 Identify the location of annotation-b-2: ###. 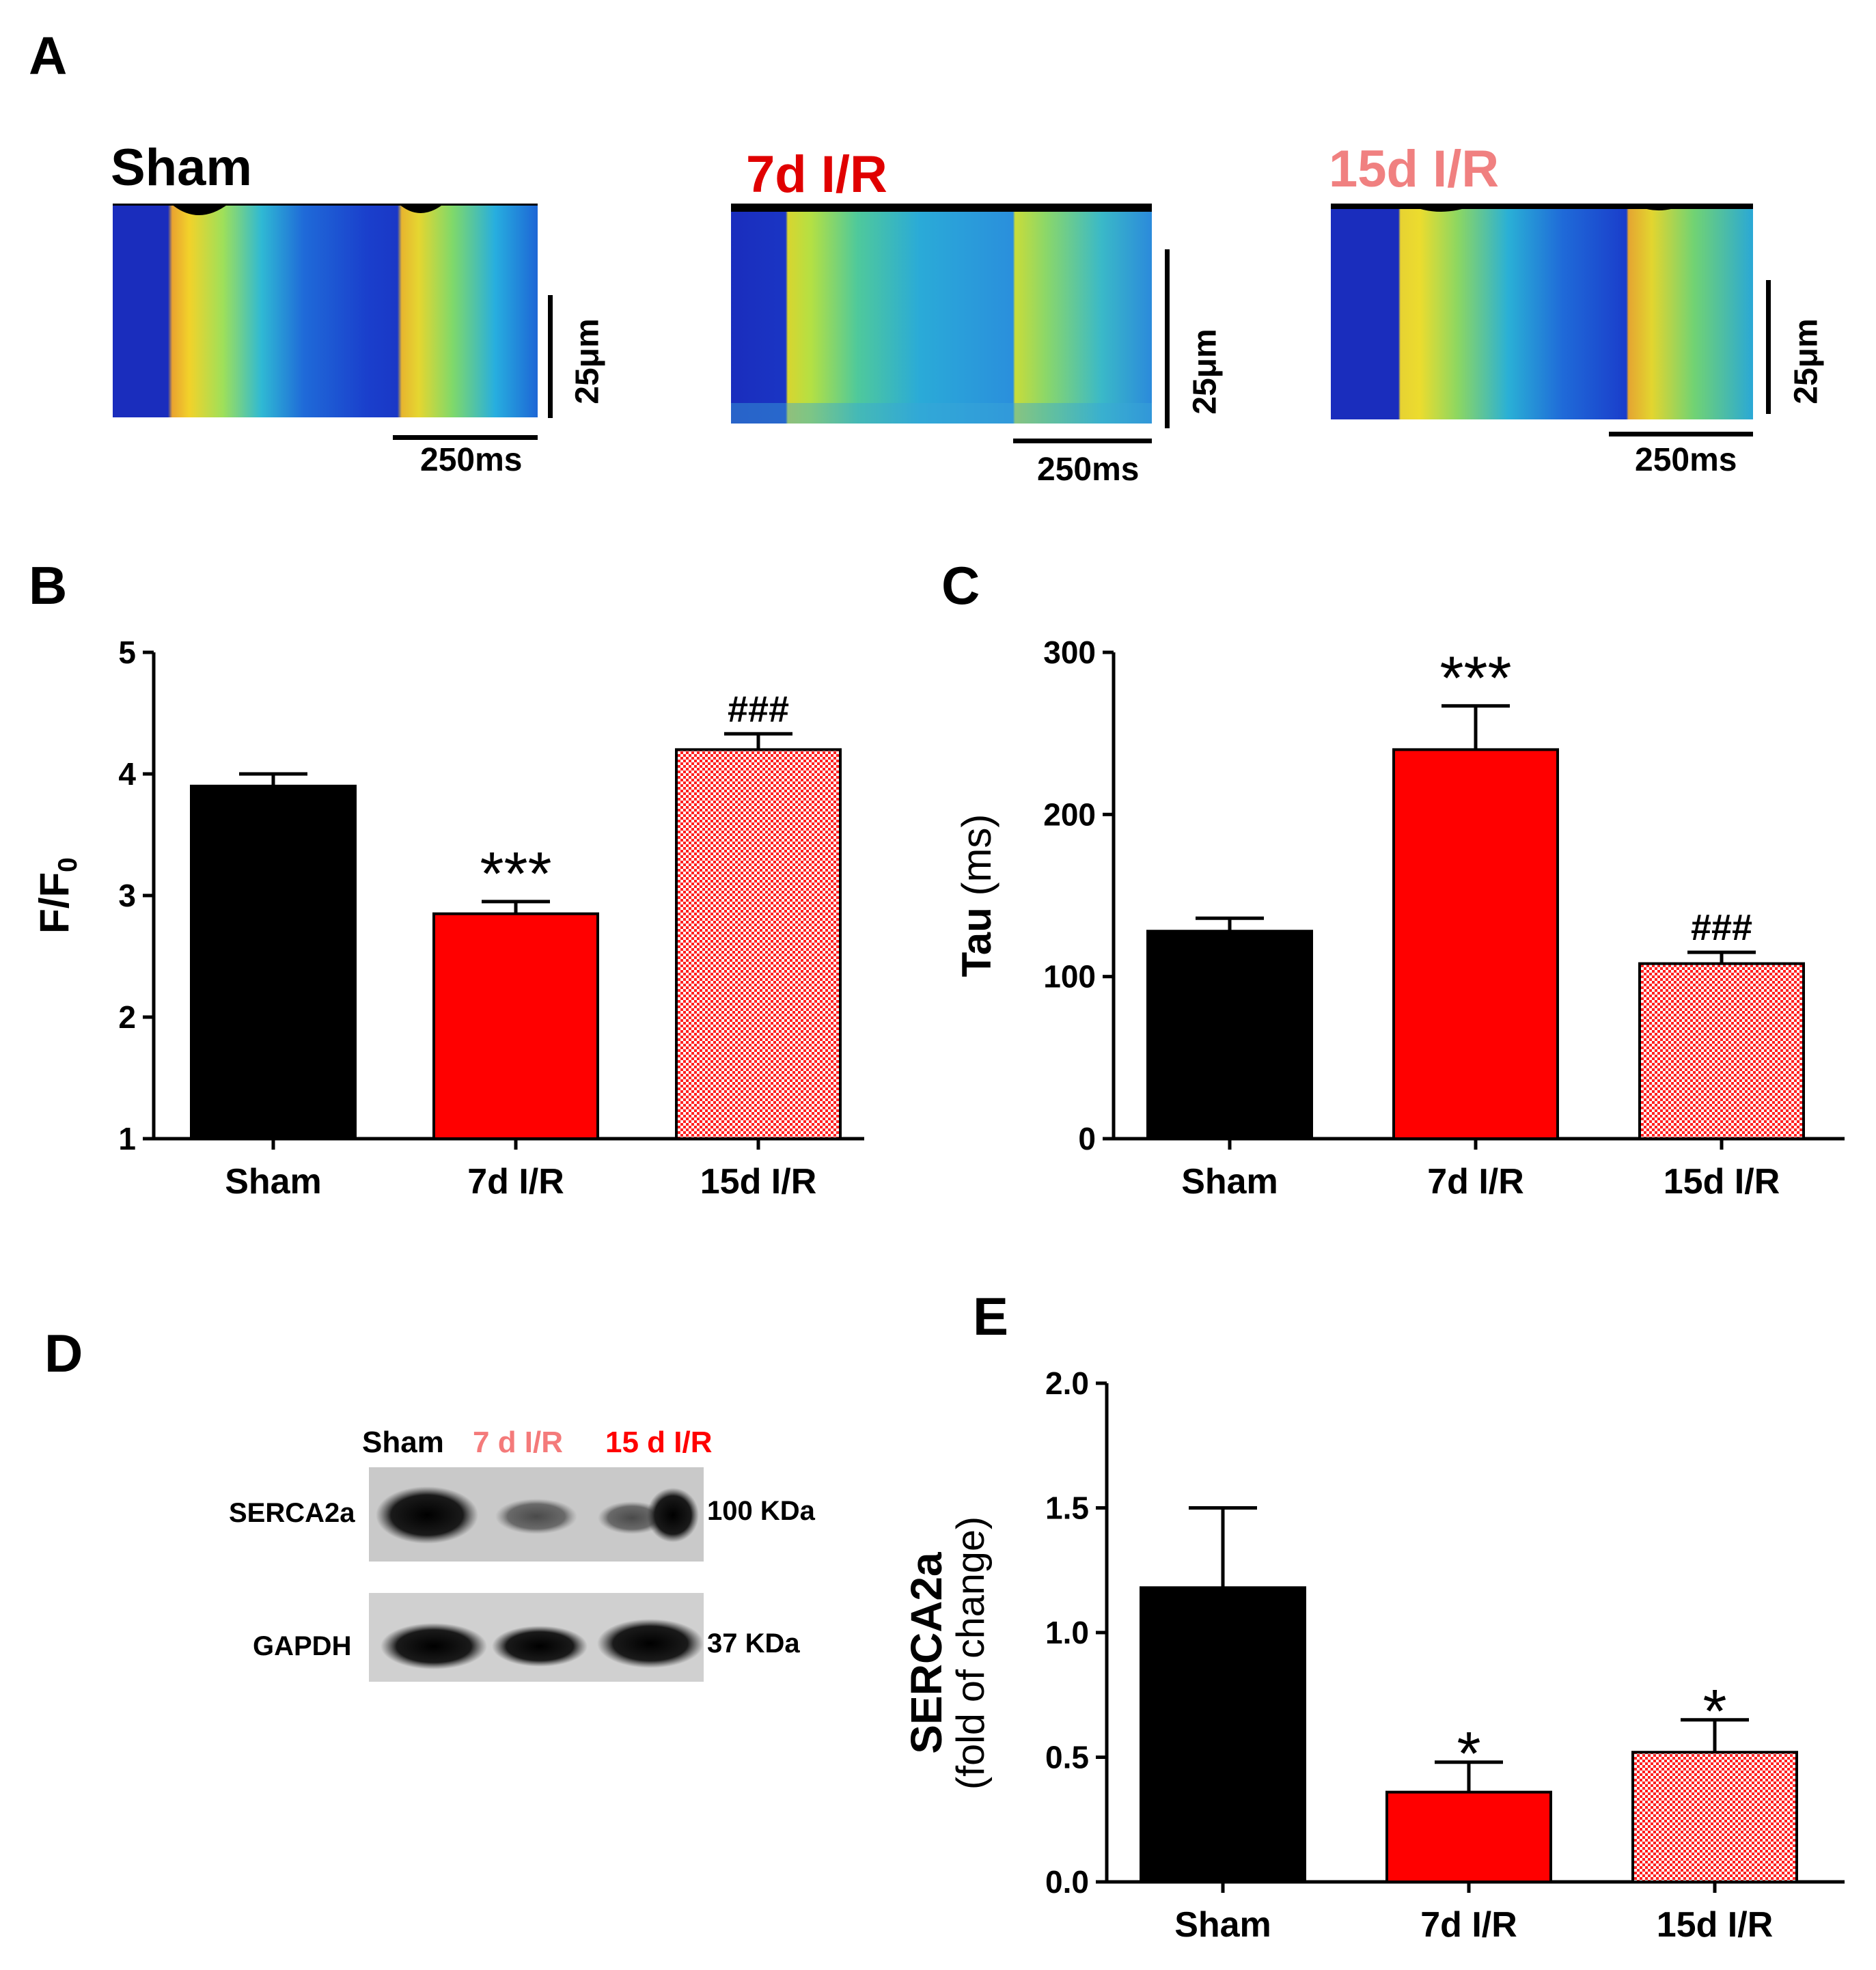
(759, 710).